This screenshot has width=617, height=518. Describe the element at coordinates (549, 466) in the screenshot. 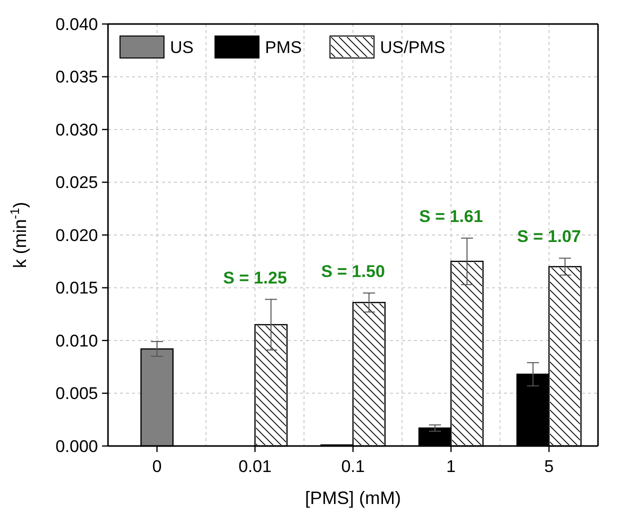

I see `x-tick-label: 5` at that location.